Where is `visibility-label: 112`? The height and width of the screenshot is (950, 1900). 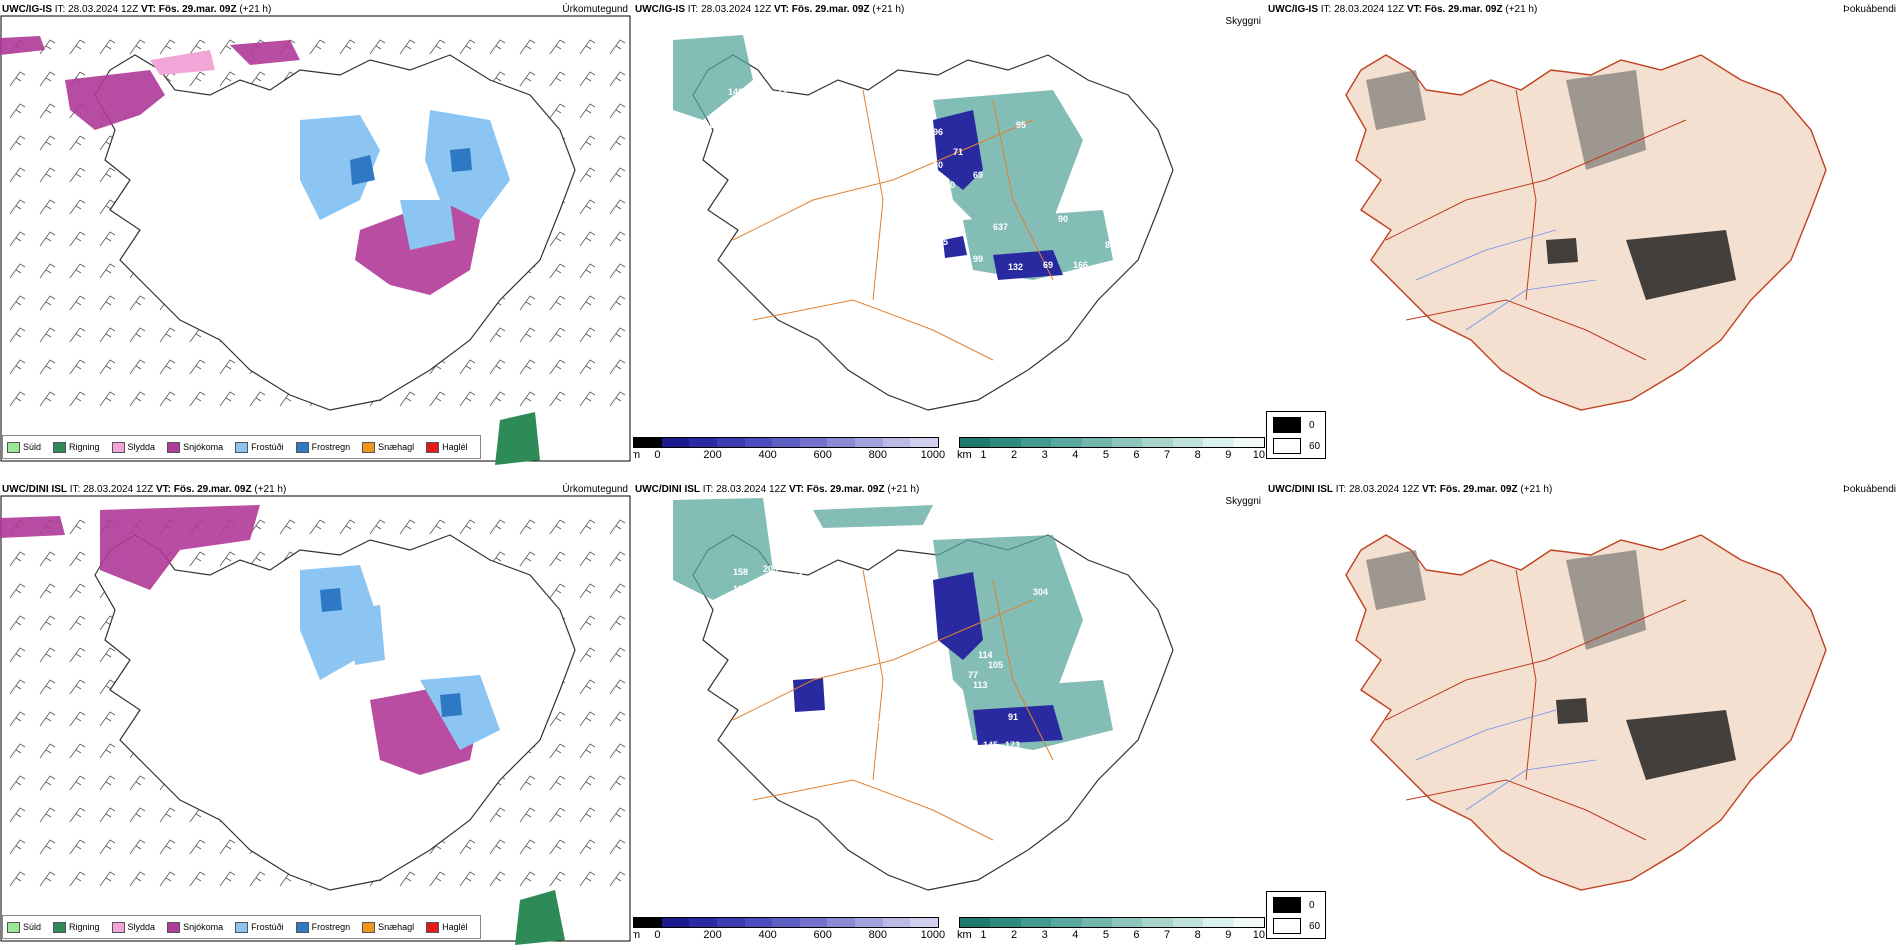
visibility-label: 112 is located at coordinates (740, 589).